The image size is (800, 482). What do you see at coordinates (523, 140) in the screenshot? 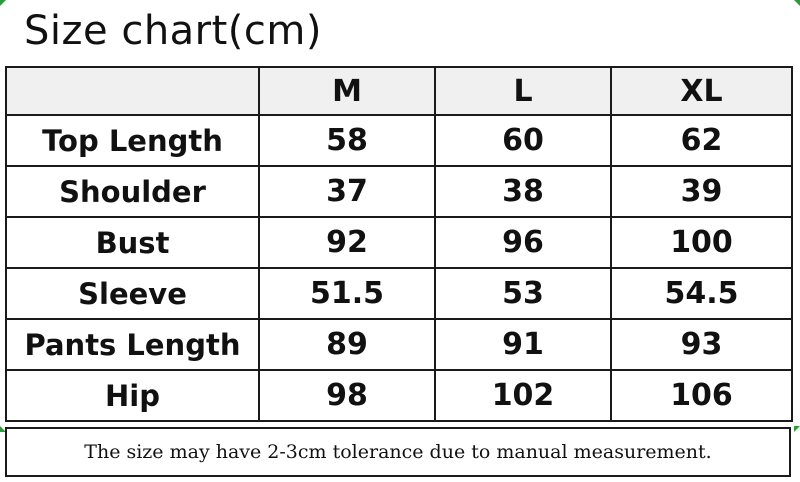
I see `table-cell: 60` at bounding box center [523, 140].